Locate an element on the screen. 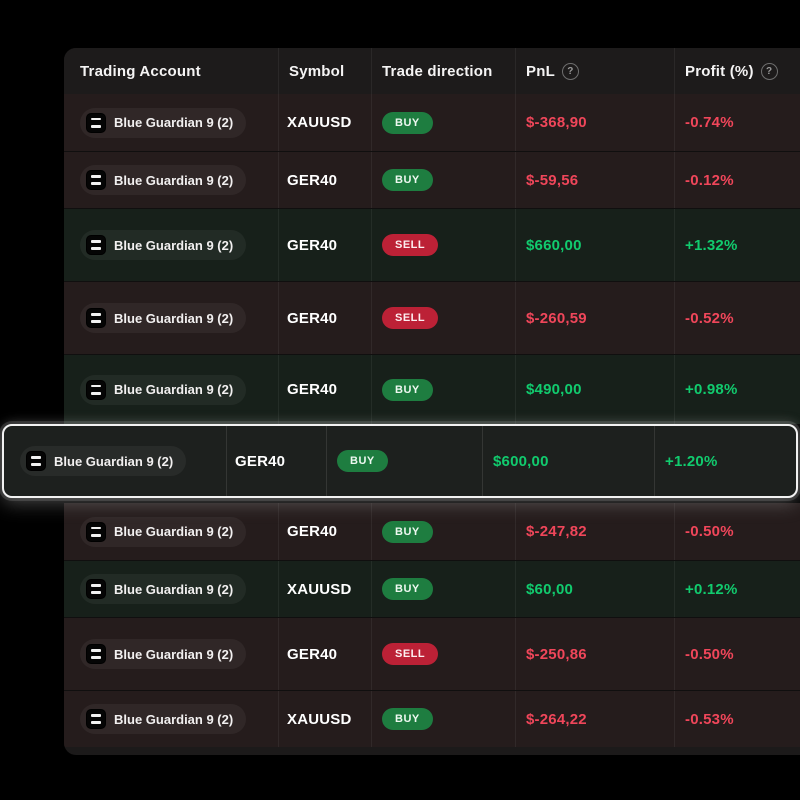 The image size is (800, 800). column-label: Symbol is located at coordinates (317, 71).